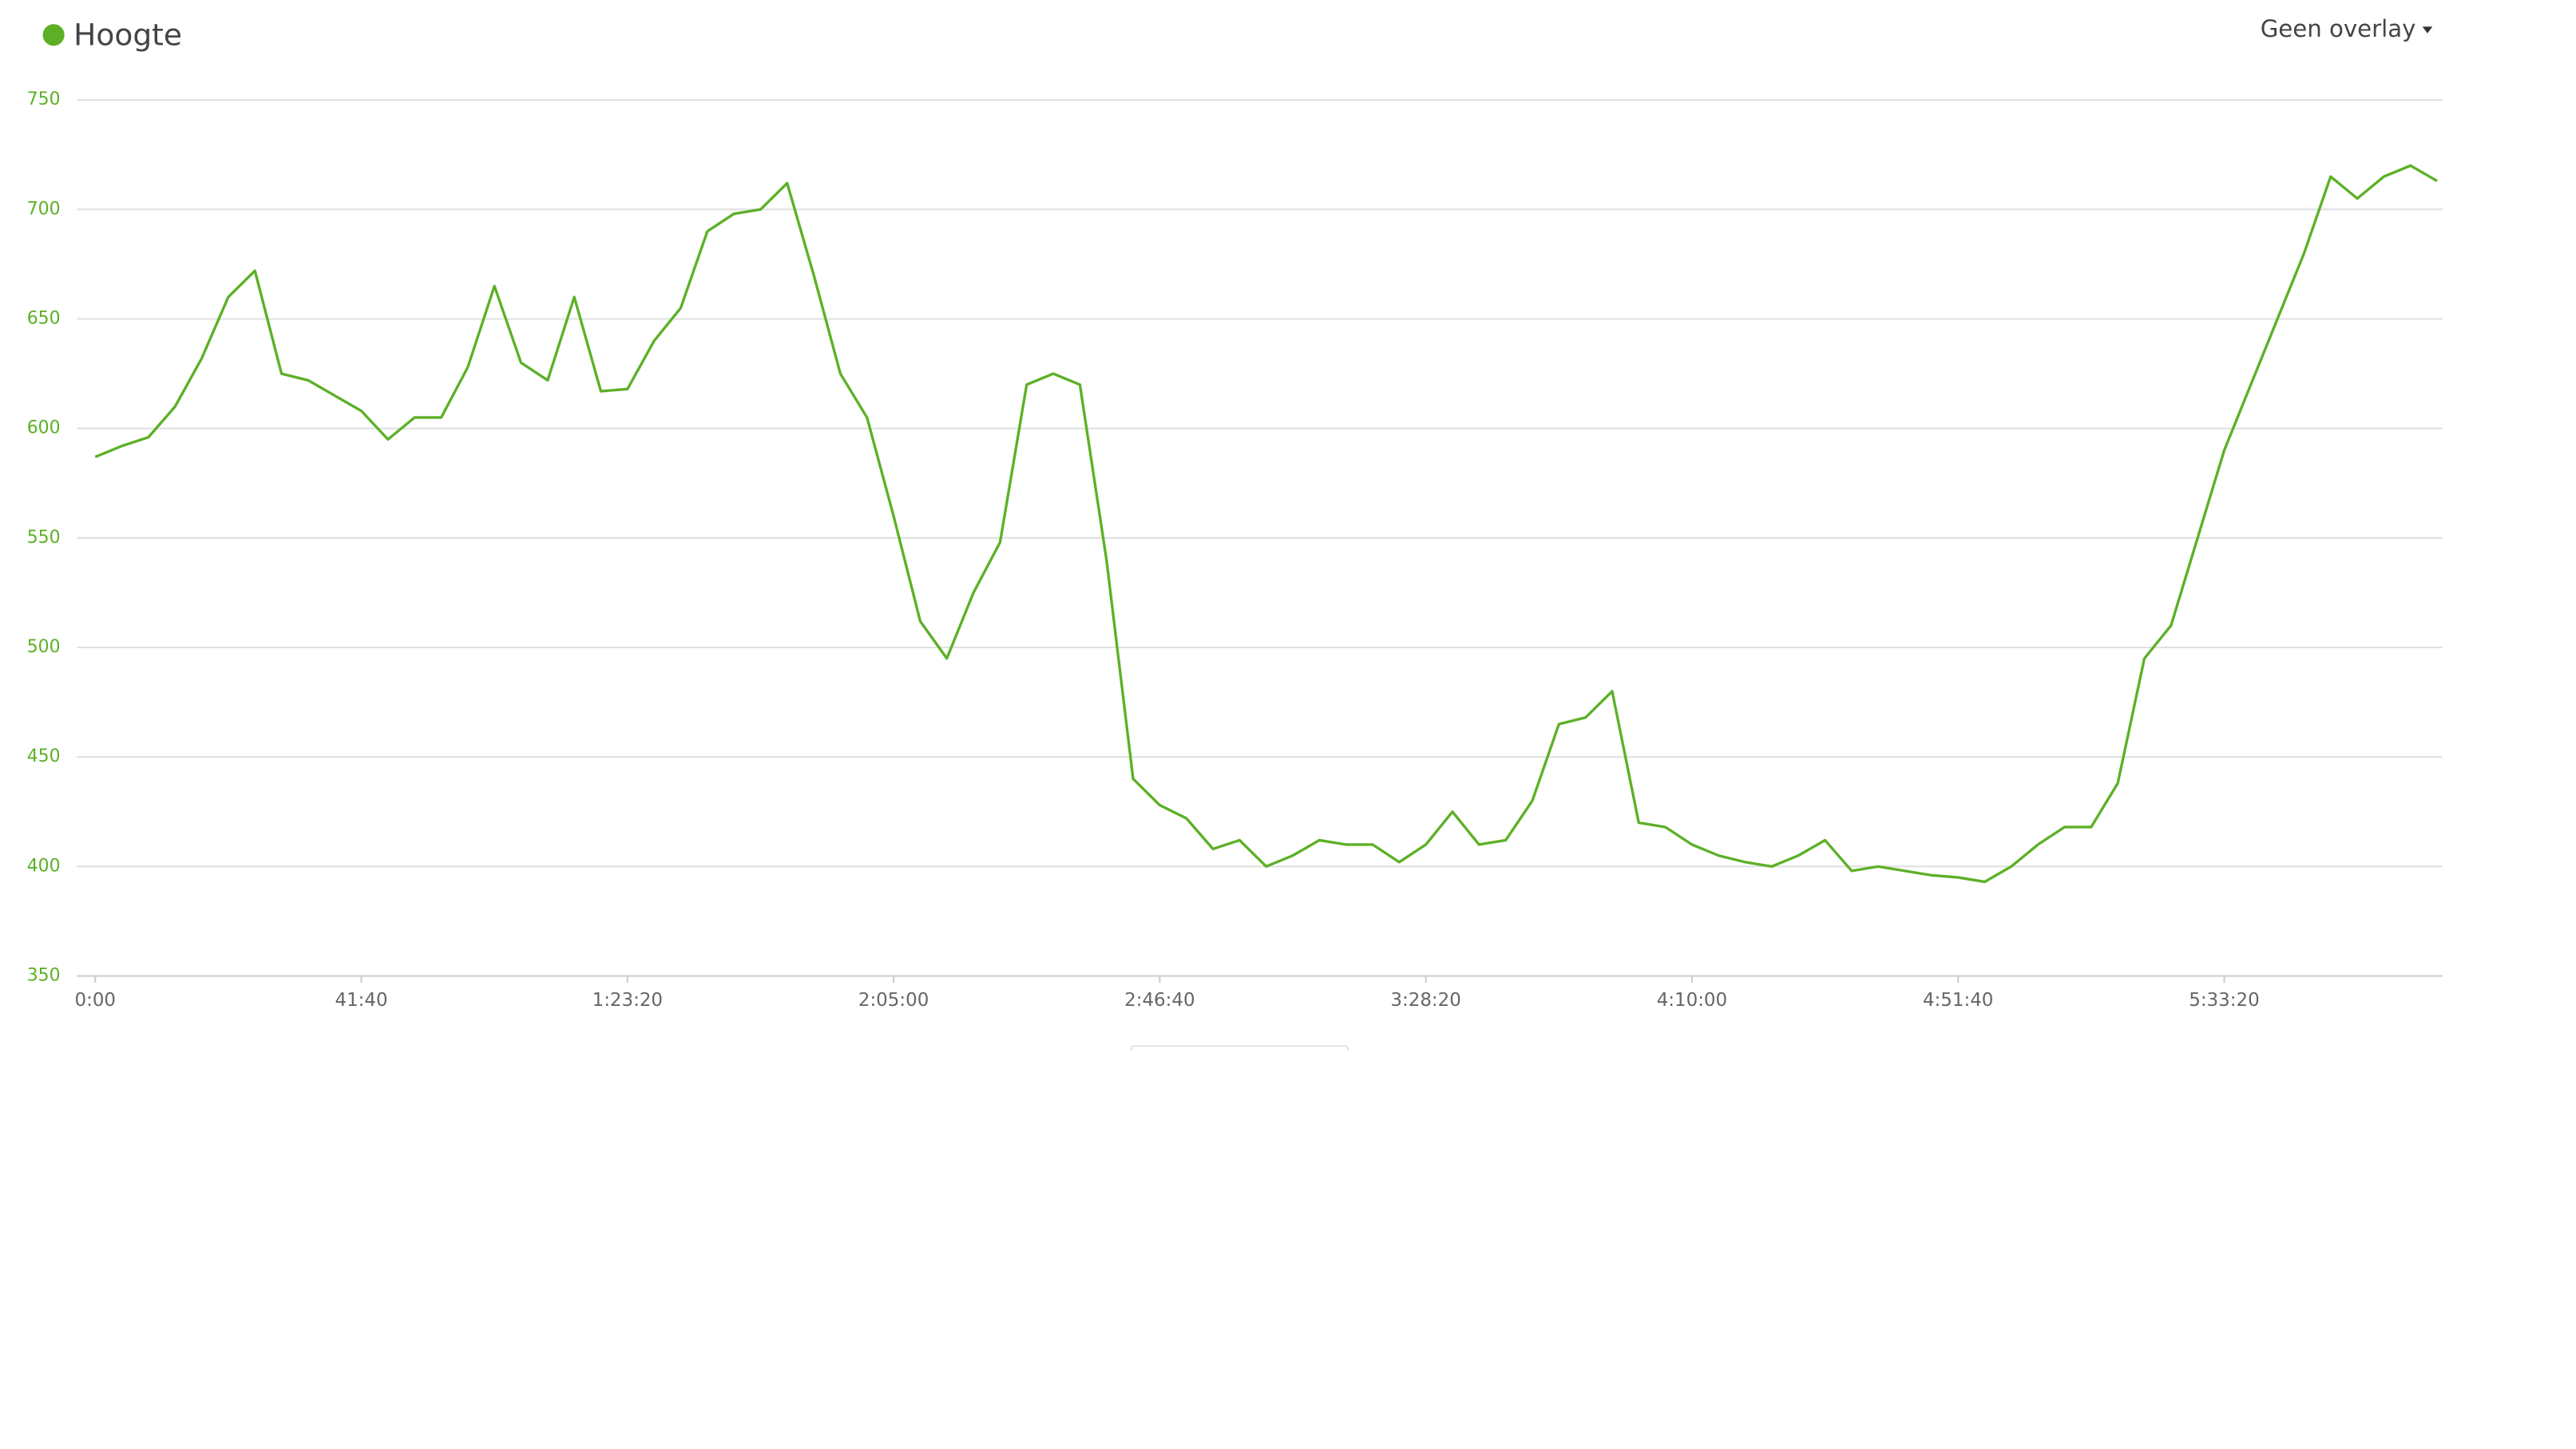 The height and width of the screenshot is (1449, 2576). What do you see at coordinates (1958, 1000) in the screenshot?
I see `x-tick-label: 4:51:40` at bounding box center [1958, 1000].